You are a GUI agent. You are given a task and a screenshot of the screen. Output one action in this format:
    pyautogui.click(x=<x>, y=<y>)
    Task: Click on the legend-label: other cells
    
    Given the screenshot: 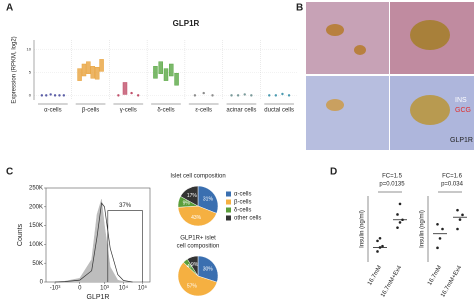 What is the action you would take?
    pyautogui.click(x=247, y=219)
    